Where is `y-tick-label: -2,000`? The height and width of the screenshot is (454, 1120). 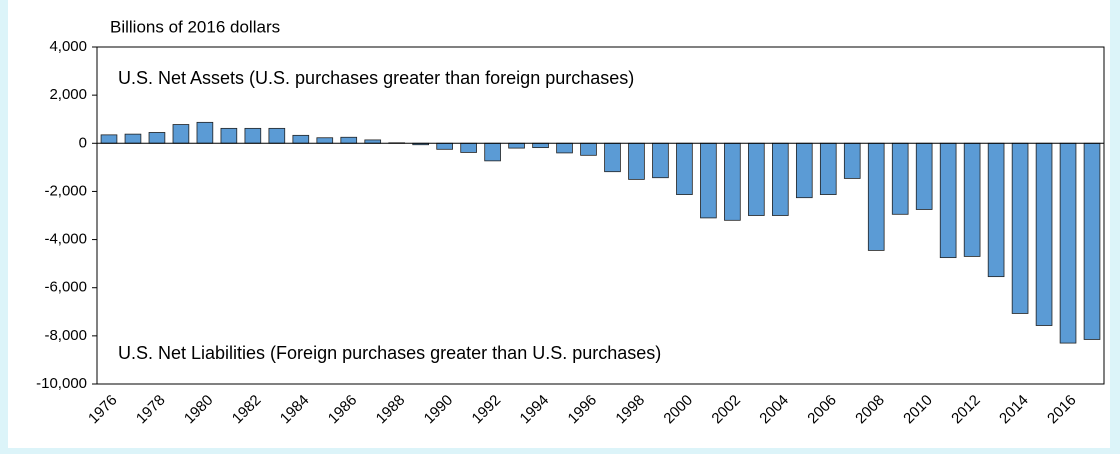
y-tick-label: -2,000 is located at coordinates (65, 190).